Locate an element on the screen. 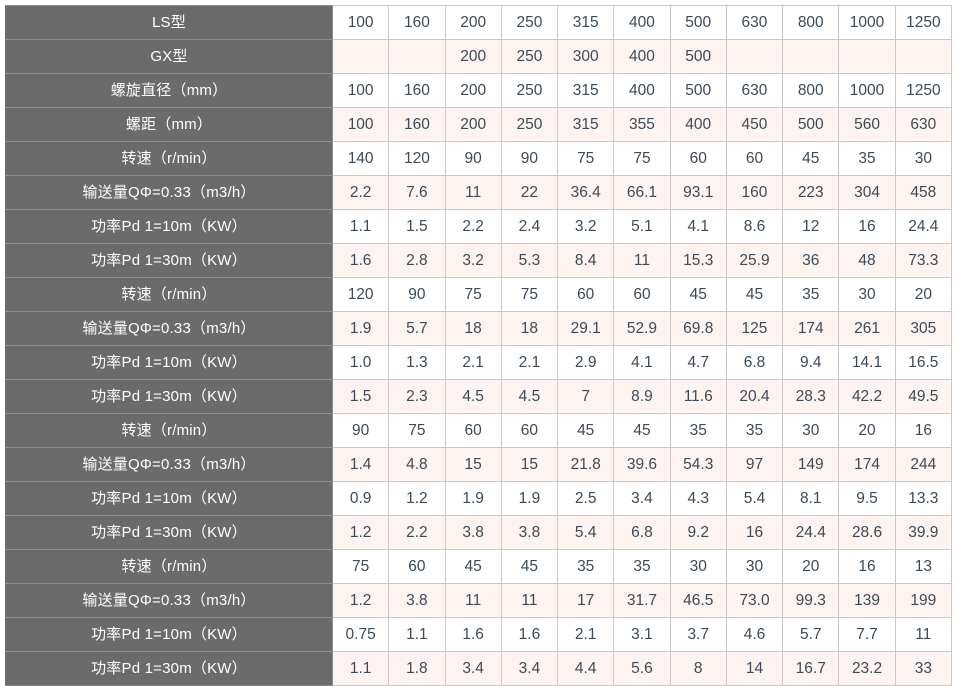 The height and width of the screenshot is (686, 957). data-cell: 1.8 is located at coordinates (417, 668).